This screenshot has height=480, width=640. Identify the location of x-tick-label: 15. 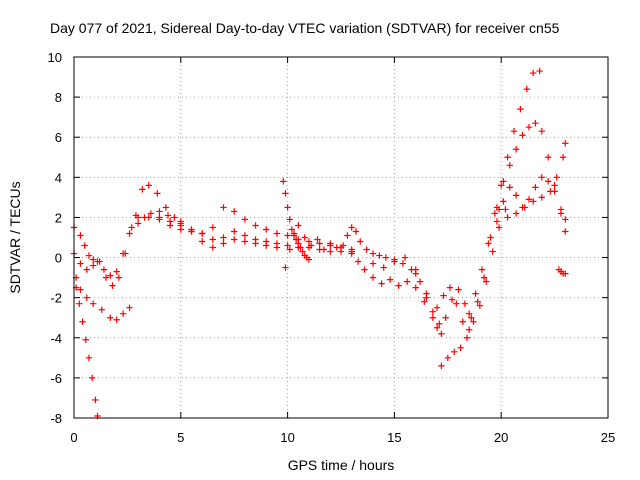
(394, 437).